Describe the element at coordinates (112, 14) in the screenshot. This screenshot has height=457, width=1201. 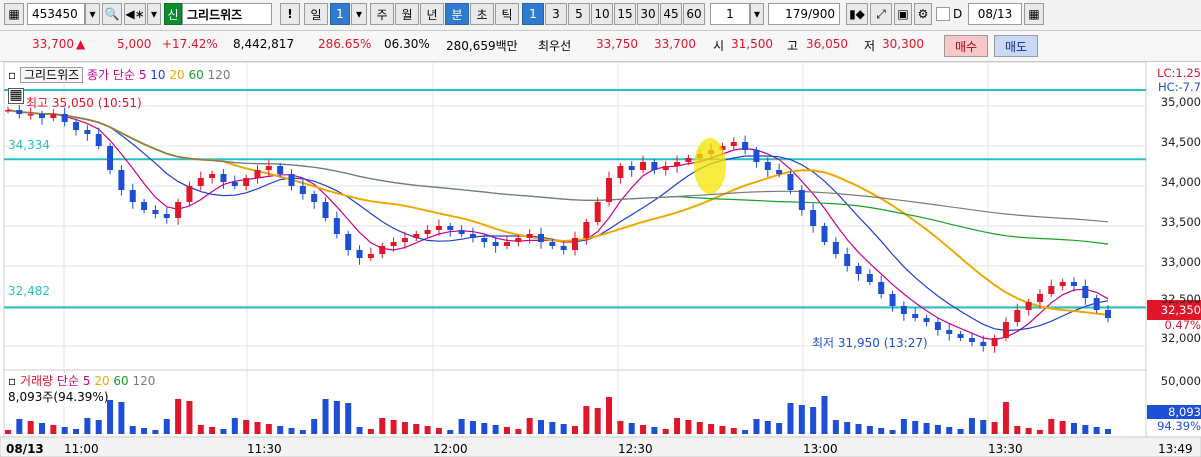
I see `search-icon: 🔍` at that location.